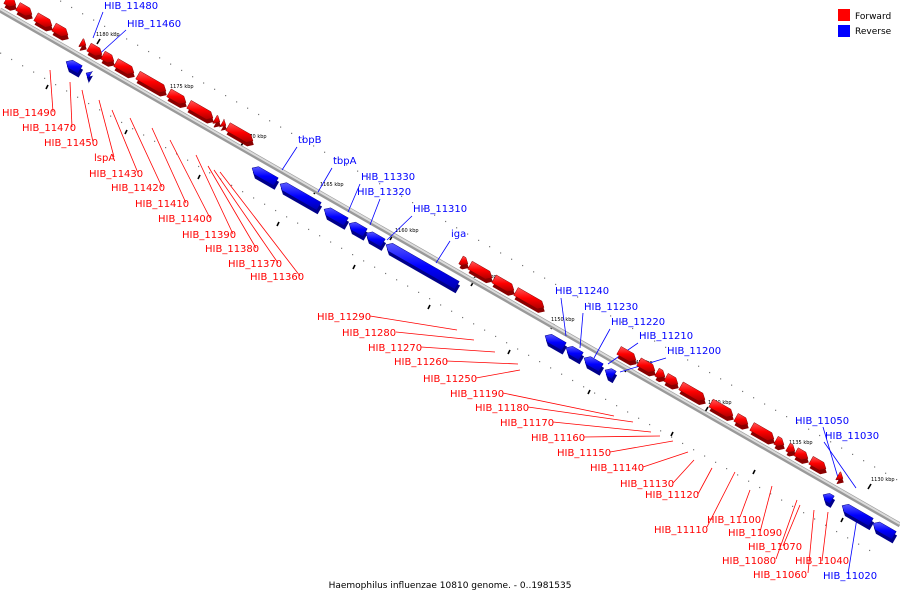 The image size is (900, 600). Describe the element at coordinates (611, 307) in the screenshot. I see `gene-label: HIB_11230` at that location.